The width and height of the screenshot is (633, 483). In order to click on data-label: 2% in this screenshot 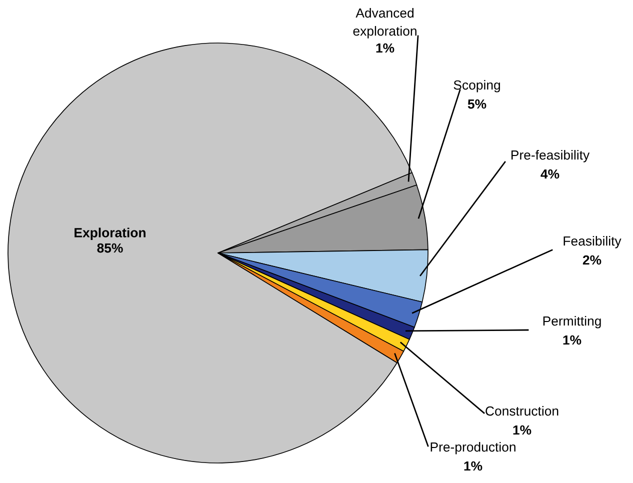, I will do `click(592, 260)`.